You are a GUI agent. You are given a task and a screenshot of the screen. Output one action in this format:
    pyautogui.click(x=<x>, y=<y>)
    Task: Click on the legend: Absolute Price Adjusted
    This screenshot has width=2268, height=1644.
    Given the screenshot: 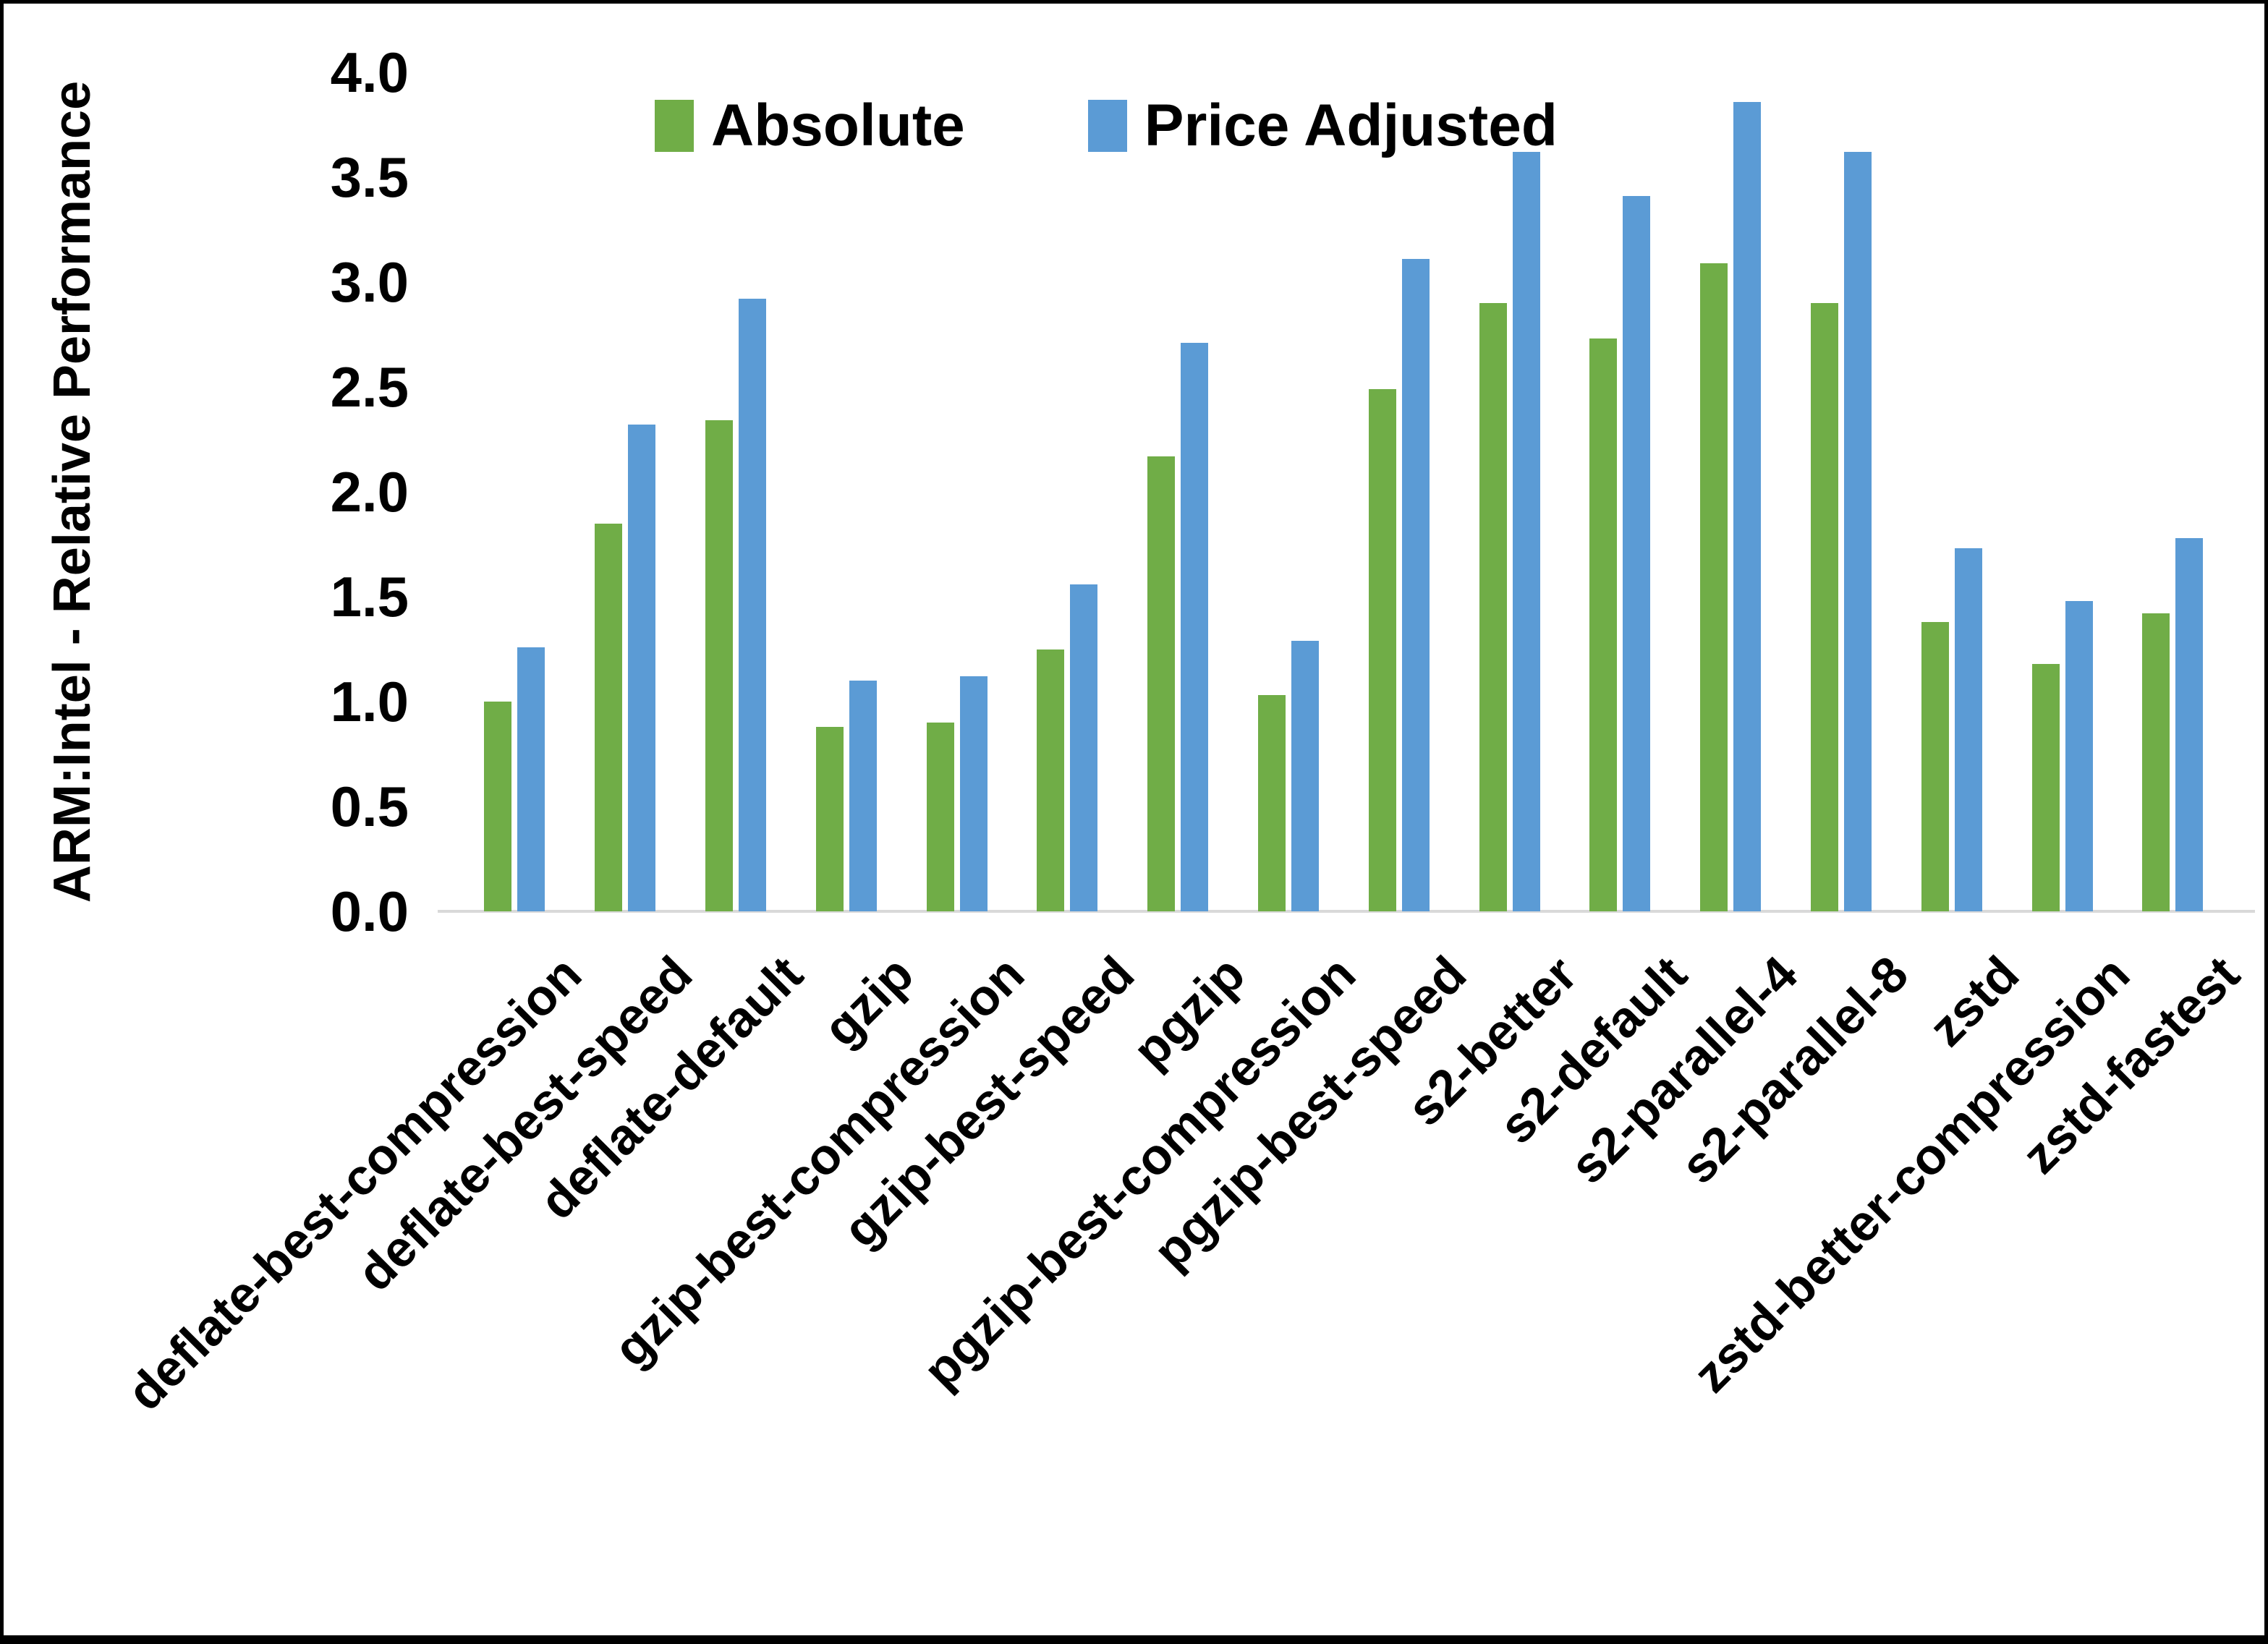 What is the action you would take?
    pyautogui.click(x=1106, y=126)
    